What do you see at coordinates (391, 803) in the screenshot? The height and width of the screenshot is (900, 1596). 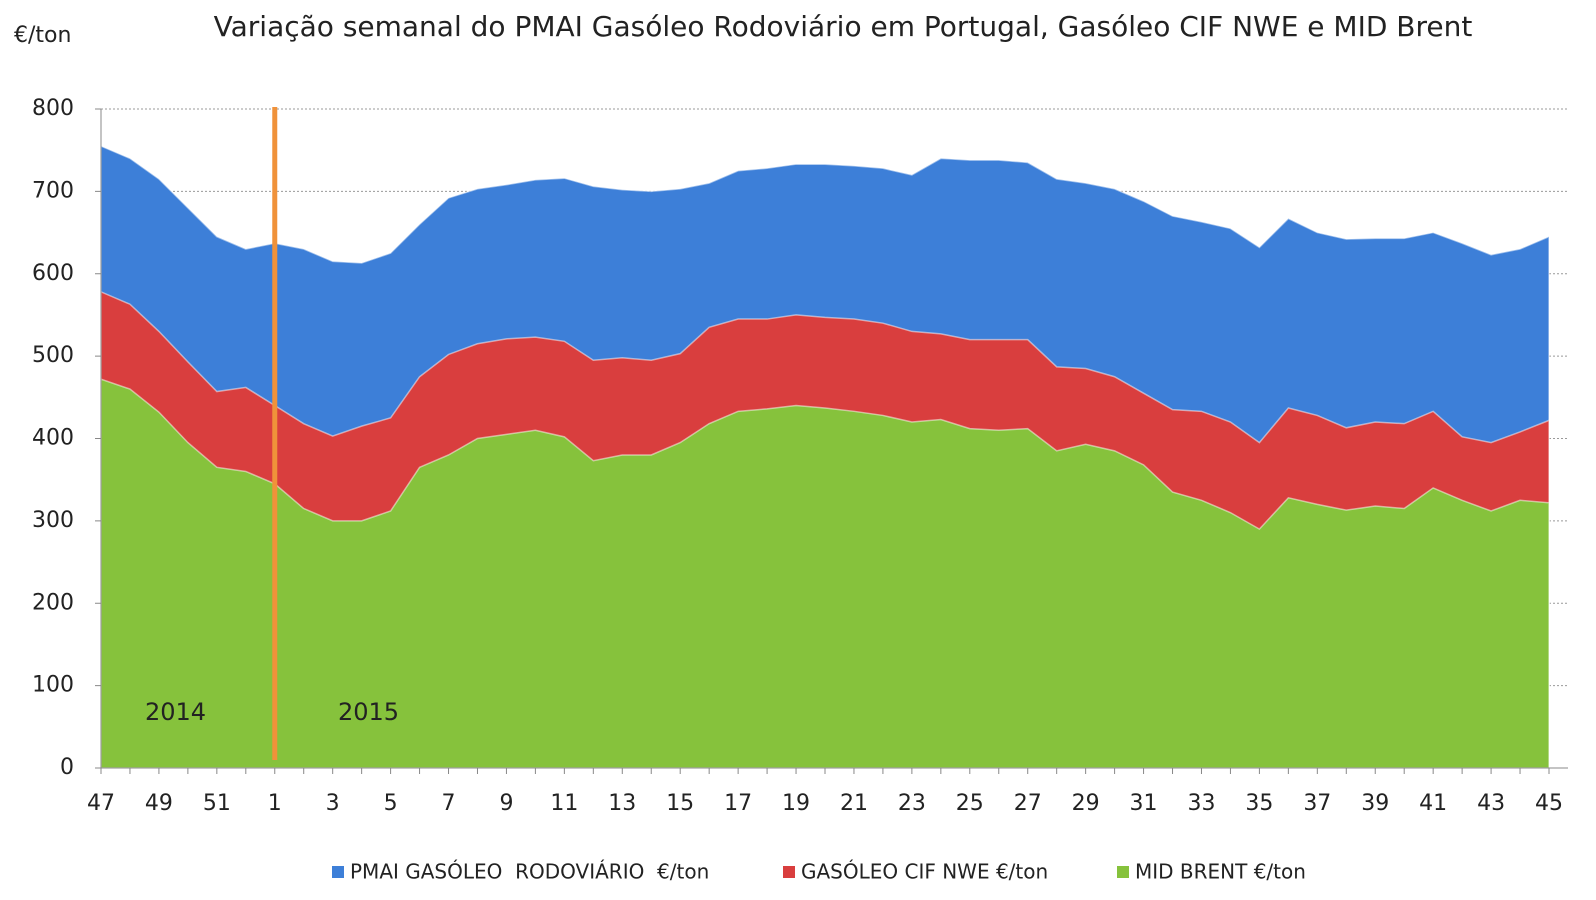 I see `x-tick-label: 5` at bounding box center [391, 803].